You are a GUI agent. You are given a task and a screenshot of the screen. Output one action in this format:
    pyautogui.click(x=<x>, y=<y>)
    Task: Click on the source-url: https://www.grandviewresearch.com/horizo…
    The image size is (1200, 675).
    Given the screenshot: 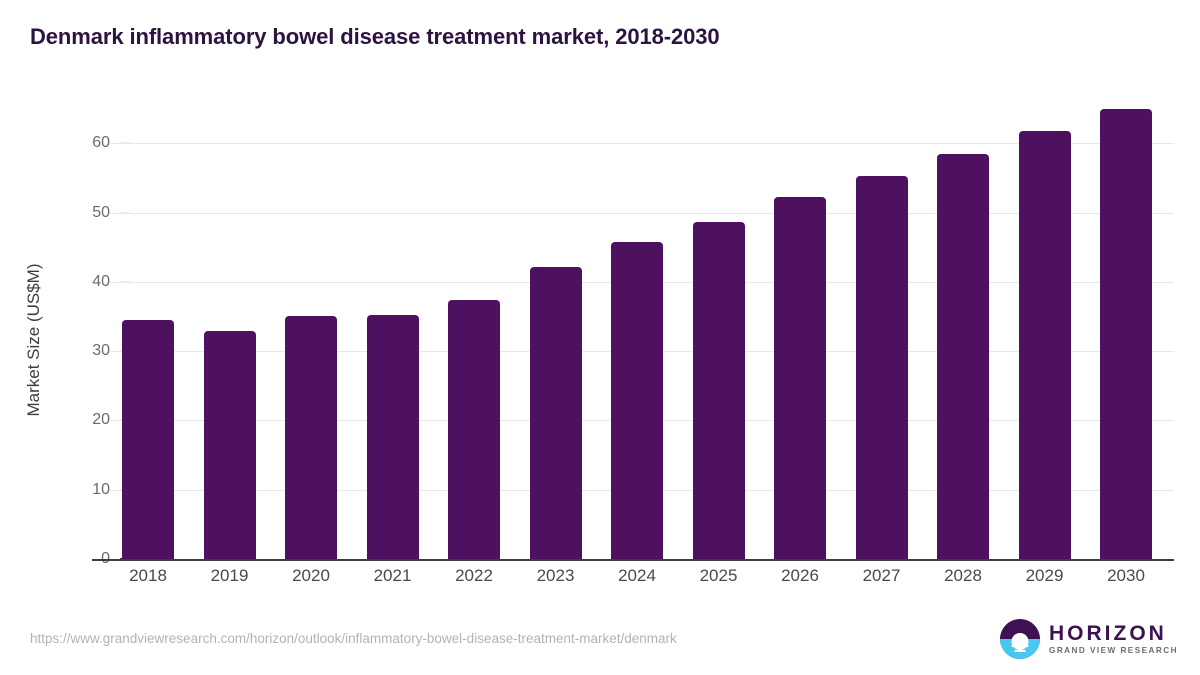 What is the action you would take?
    pyautogui.click(x=353, y=638)
    